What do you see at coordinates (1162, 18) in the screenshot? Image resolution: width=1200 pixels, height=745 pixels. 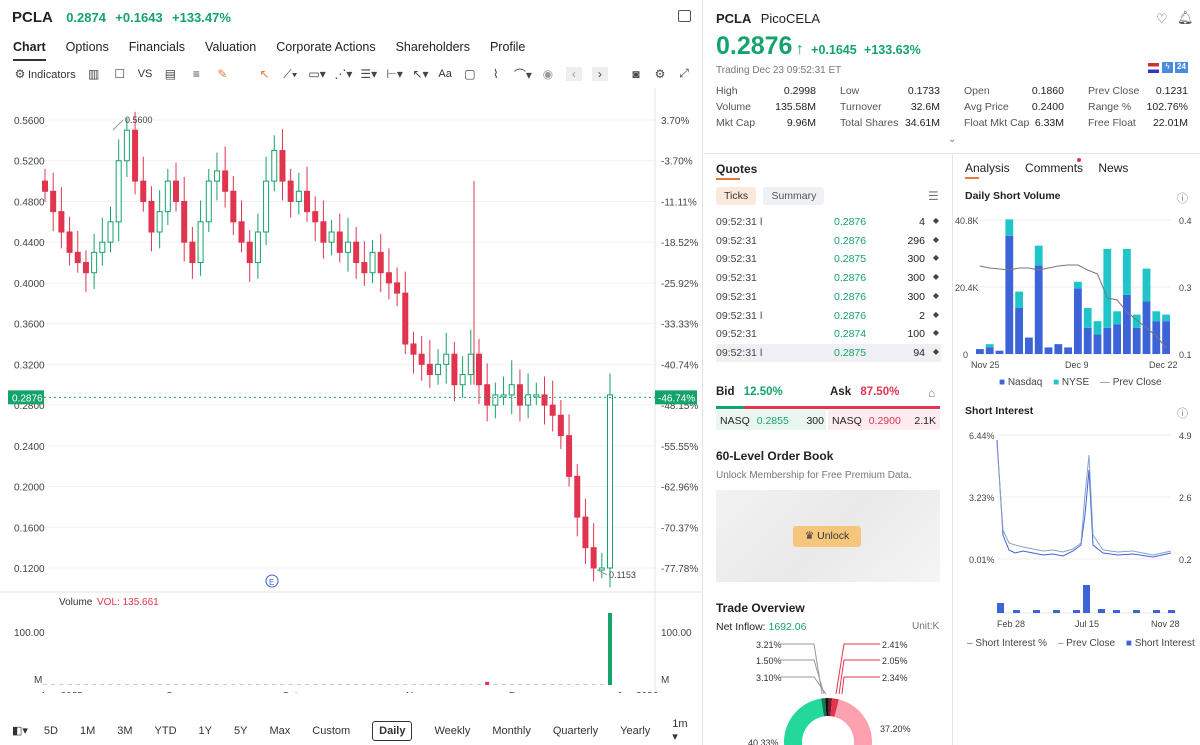 I see `favorite-icon: ♡` at bounding box center [1162, 18].